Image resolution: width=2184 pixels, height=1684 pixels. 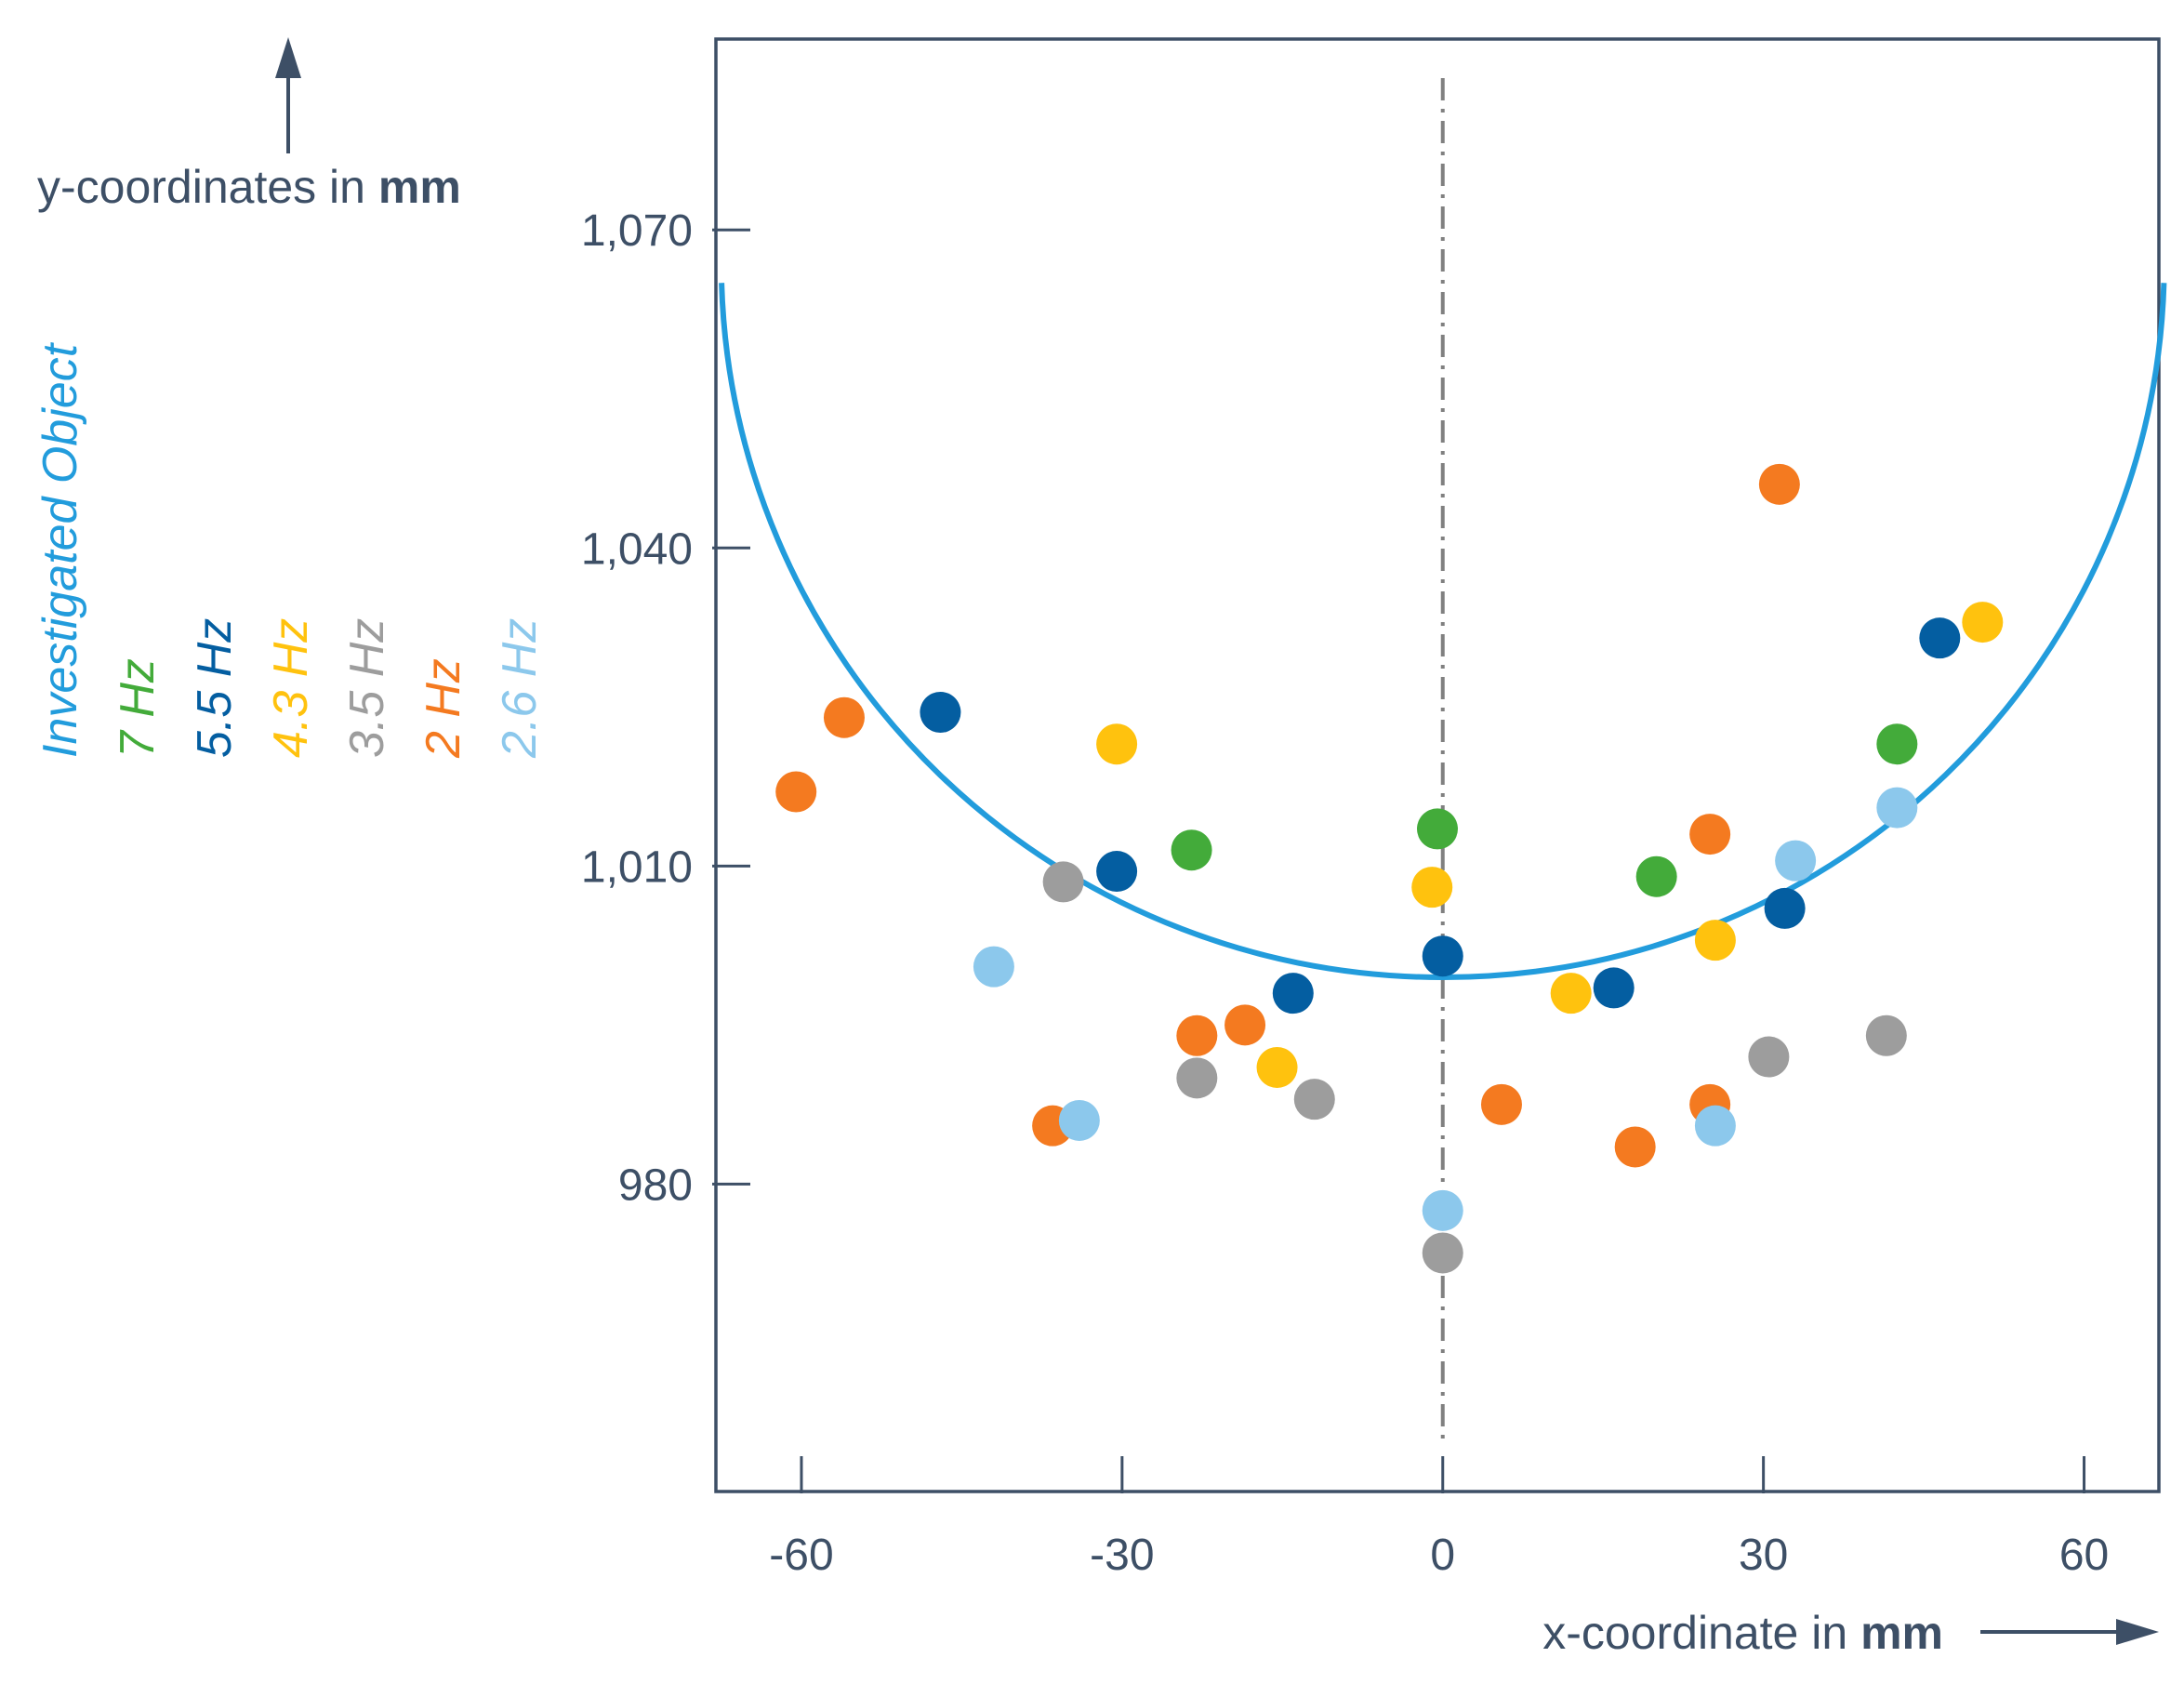 I want to click on legend-item: 2 Hz, so click(x=443, y=708).